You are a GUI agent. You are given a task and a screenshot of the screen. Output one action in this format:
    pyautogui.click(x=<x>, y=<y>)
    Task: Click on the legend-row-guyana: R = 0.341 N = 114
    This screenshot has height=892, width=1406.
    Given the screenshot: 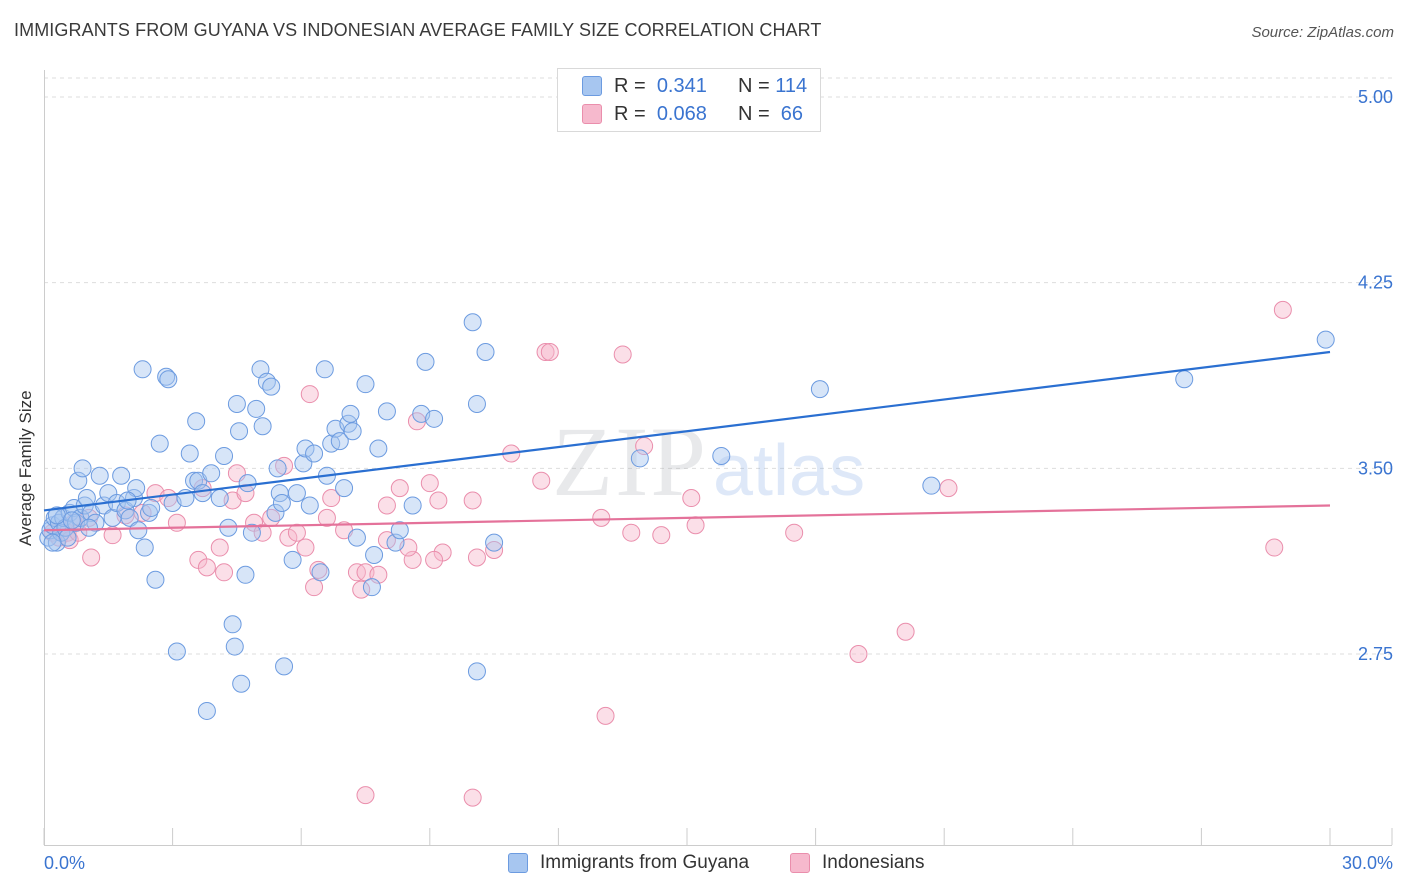 What is the action you would take?
    pyautogui.click(x=694, y=86)
    